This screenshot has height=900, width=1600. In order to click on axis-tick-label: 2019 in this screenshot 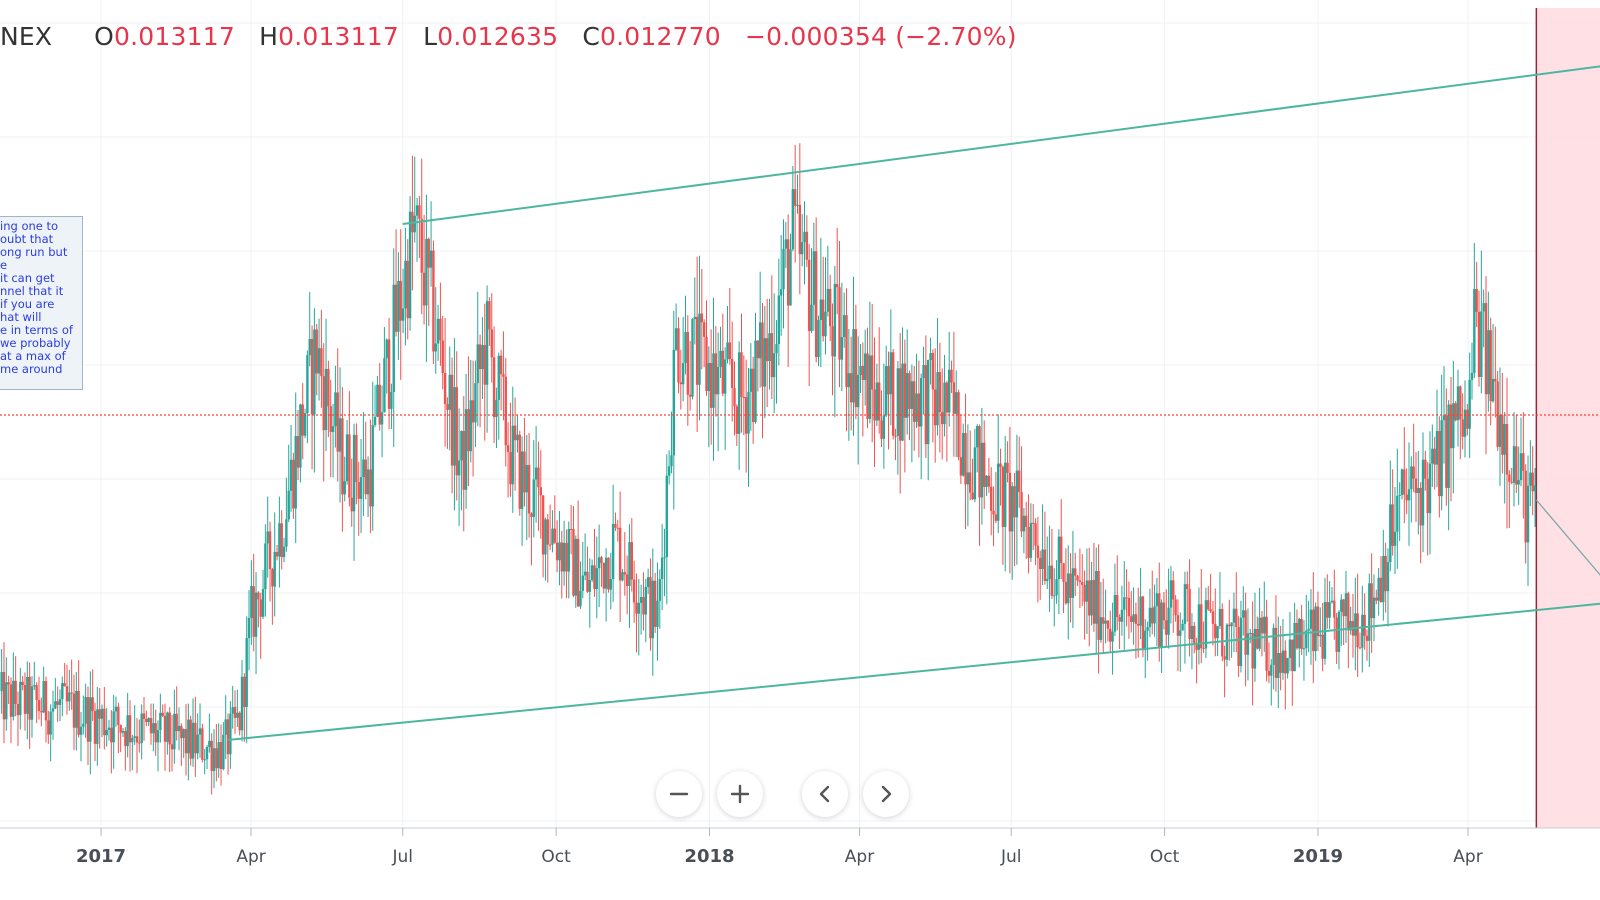, I will do `click(1318, 856)`.